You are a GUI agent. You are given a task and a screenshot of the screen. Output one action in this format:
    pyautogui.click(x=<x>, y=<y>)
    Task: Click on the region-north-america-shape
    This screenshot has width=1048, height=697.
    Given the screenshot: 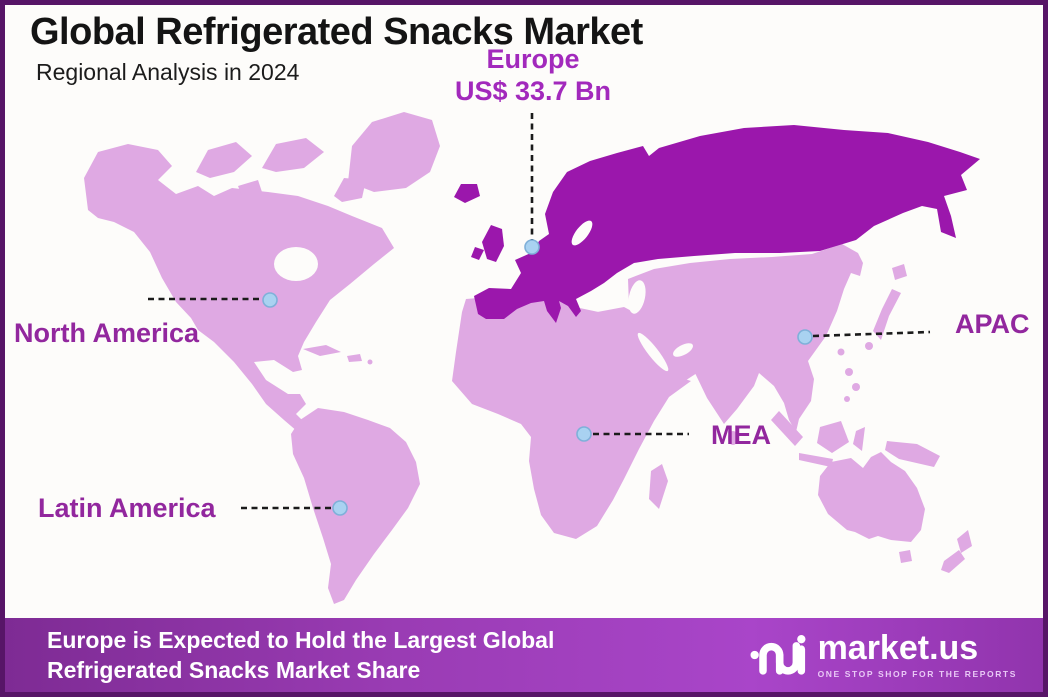 What is the action you would take?
    pyautogui.click(x=239, y=288)
    